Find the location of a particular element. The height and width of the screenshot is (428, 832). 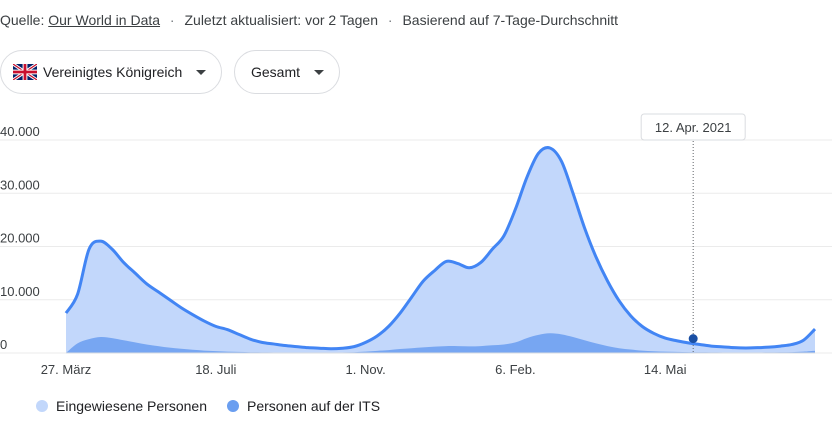

x-tick-label: 1. Nov. is located at coordinates (365, 369).